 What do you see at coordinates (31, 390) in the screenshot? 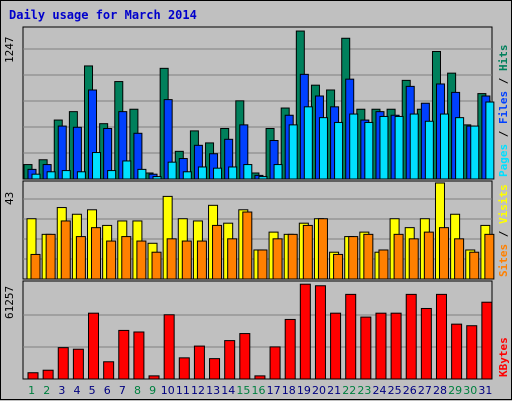
I see `day-label: 1` at bounding box center [31, 390].